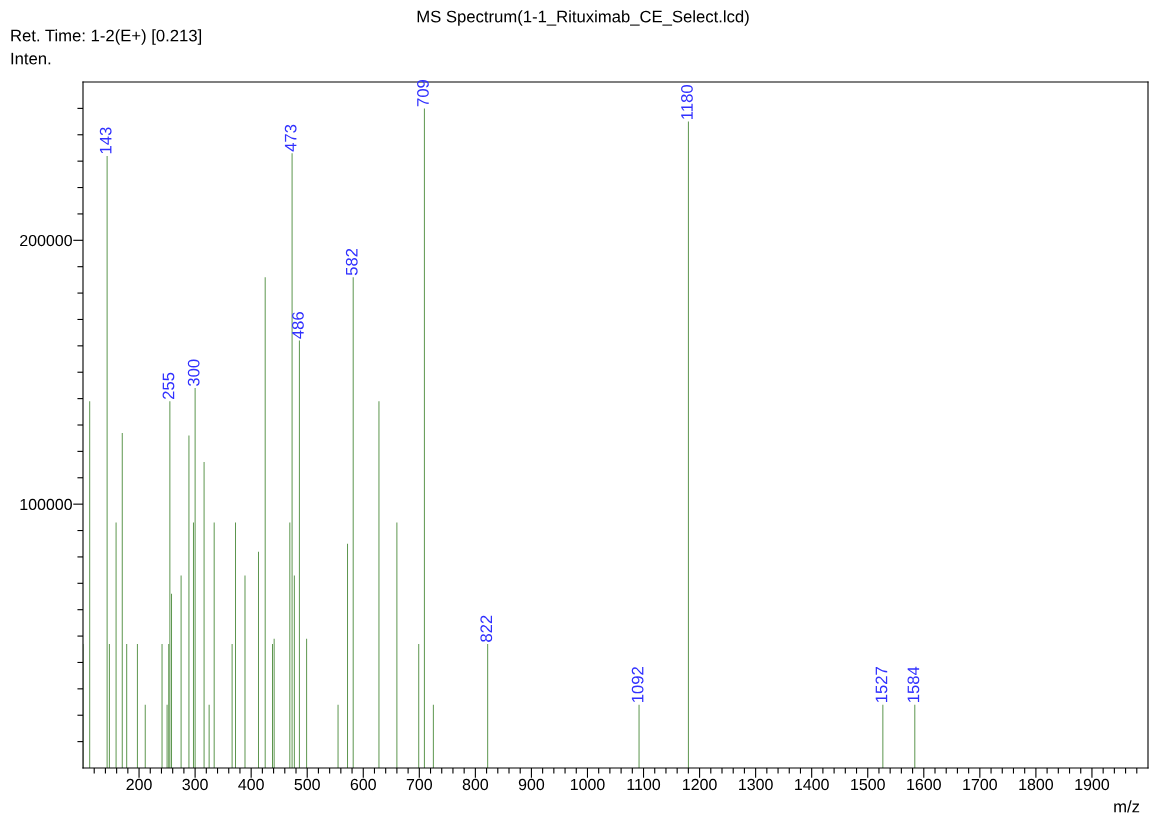  Describe the element at coordinates (531, 784) in the screenshot. I see `x-tick-label: 900` at that location.